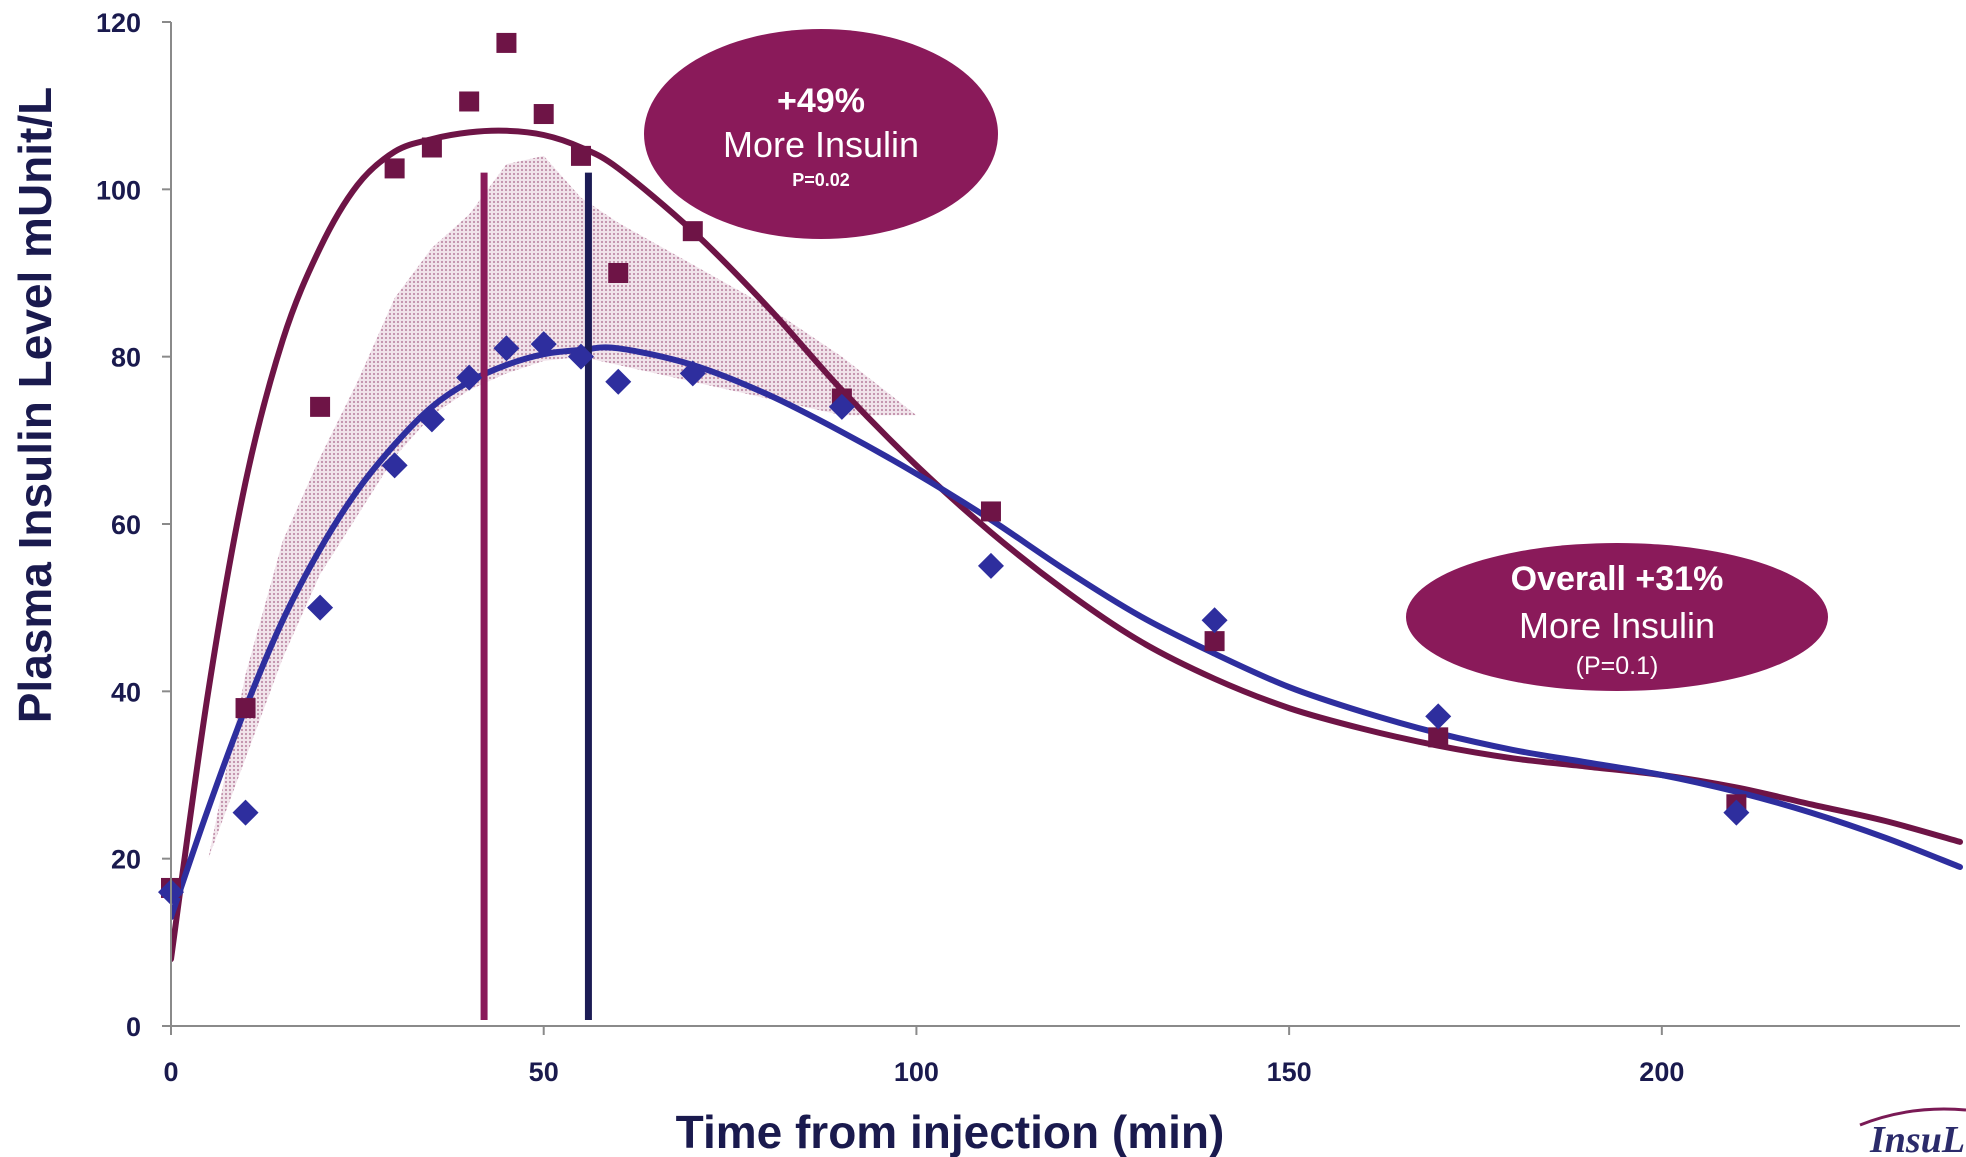 The width and height of the screenshot is (1966, 1157). What do you see at coordinates (821, 101) in the screenshot?
I see `annotation-early-headline: +49%` at bounding box center [821, 101].